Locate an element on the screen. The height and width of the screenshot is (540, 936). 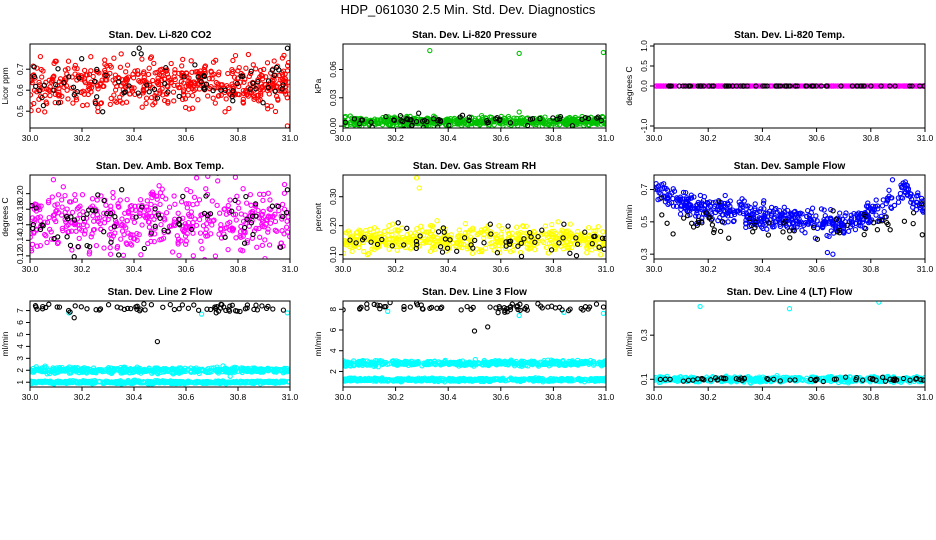
y-axis-label: degrees C is located at coordinates (629, 85).